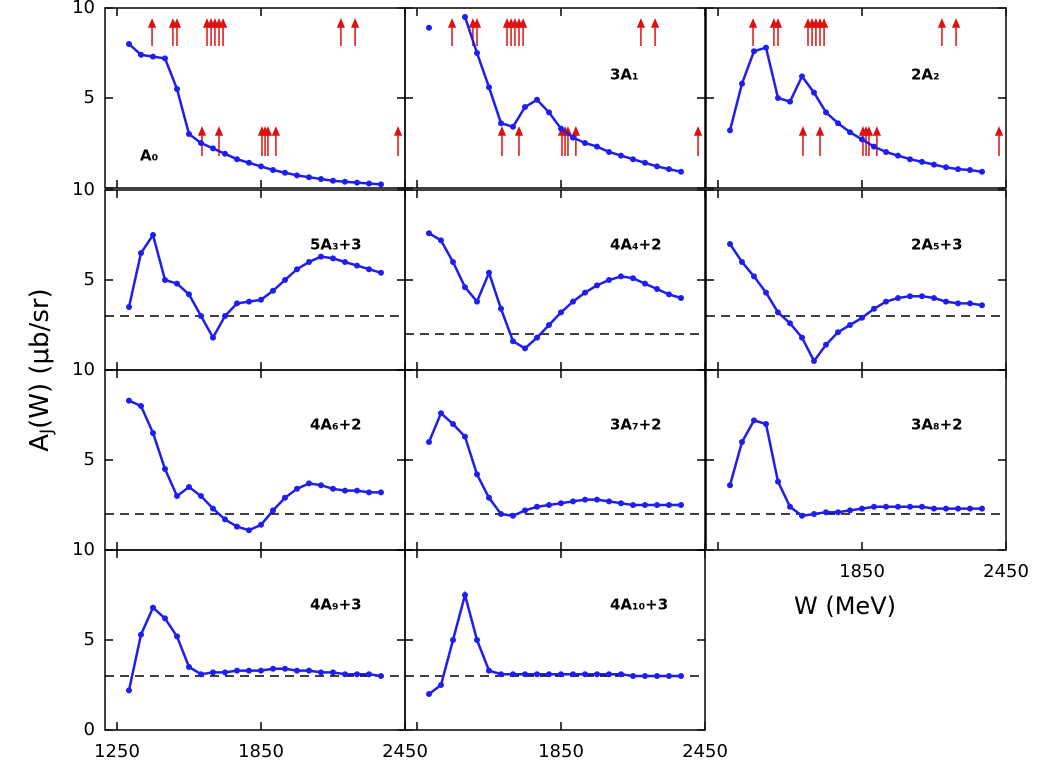 The width and height of the screenshot is (1044, 774). I want to click on y-tick-label: 5, so click(89, 459).